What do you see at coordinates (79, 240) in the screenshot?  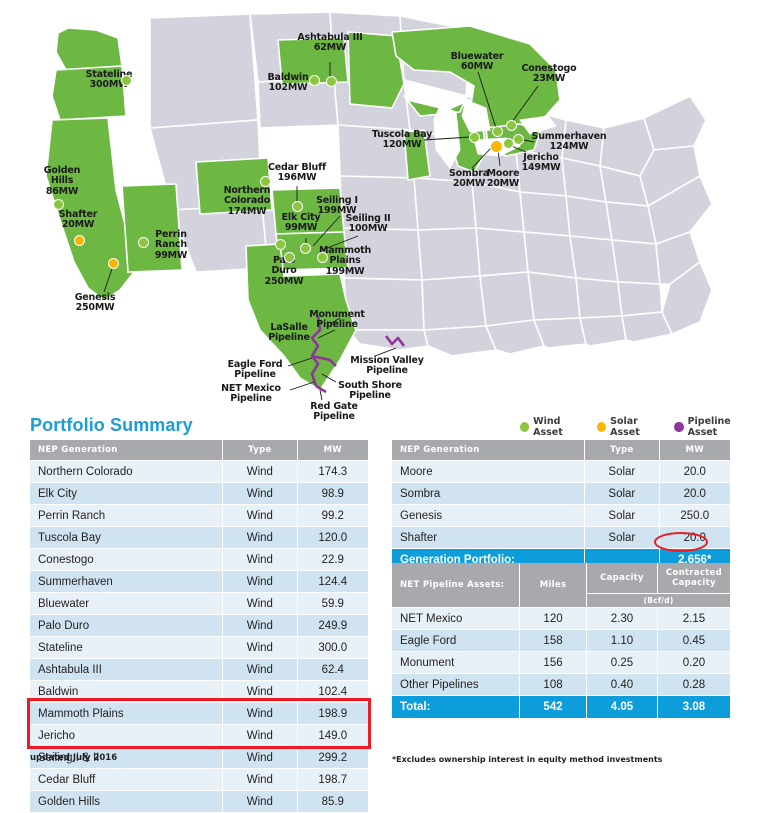 I see `map-marker-shafter` at bounding box center [79, 240].